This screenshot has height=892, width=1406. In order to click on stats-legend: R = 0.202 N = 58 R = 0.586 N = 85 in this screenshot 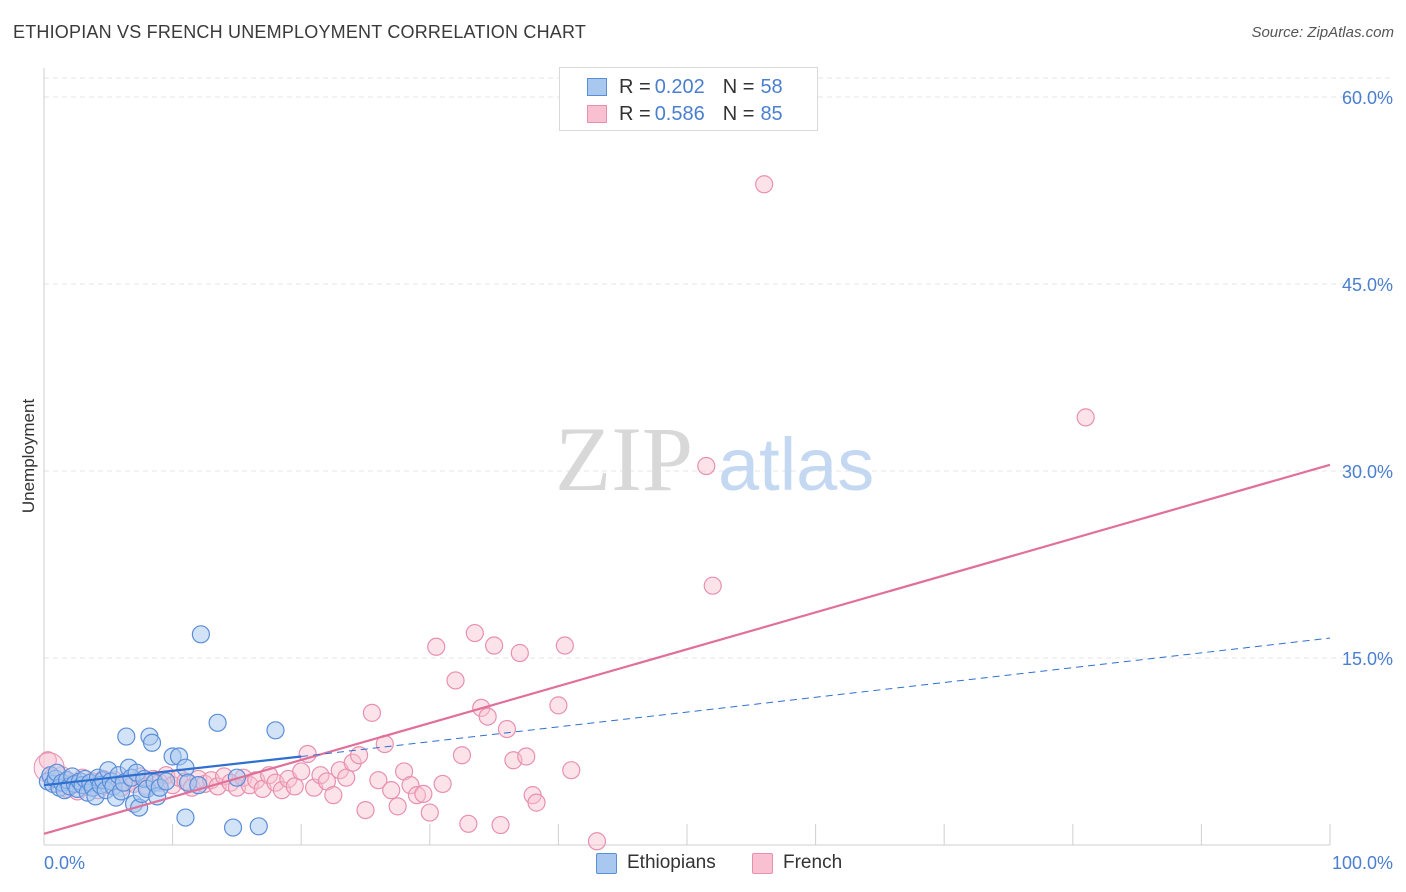, I will do `click(688, 99)`.